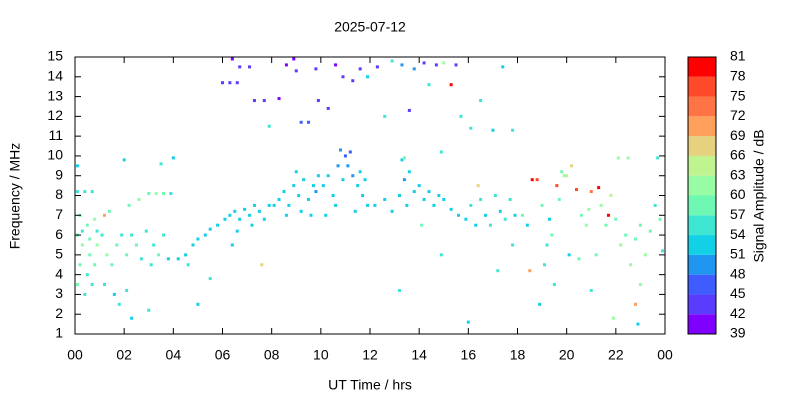  Describe the element at coordinates (738, 194) in the screenshot. I see `colorbar-tick-label: 60` at that location.